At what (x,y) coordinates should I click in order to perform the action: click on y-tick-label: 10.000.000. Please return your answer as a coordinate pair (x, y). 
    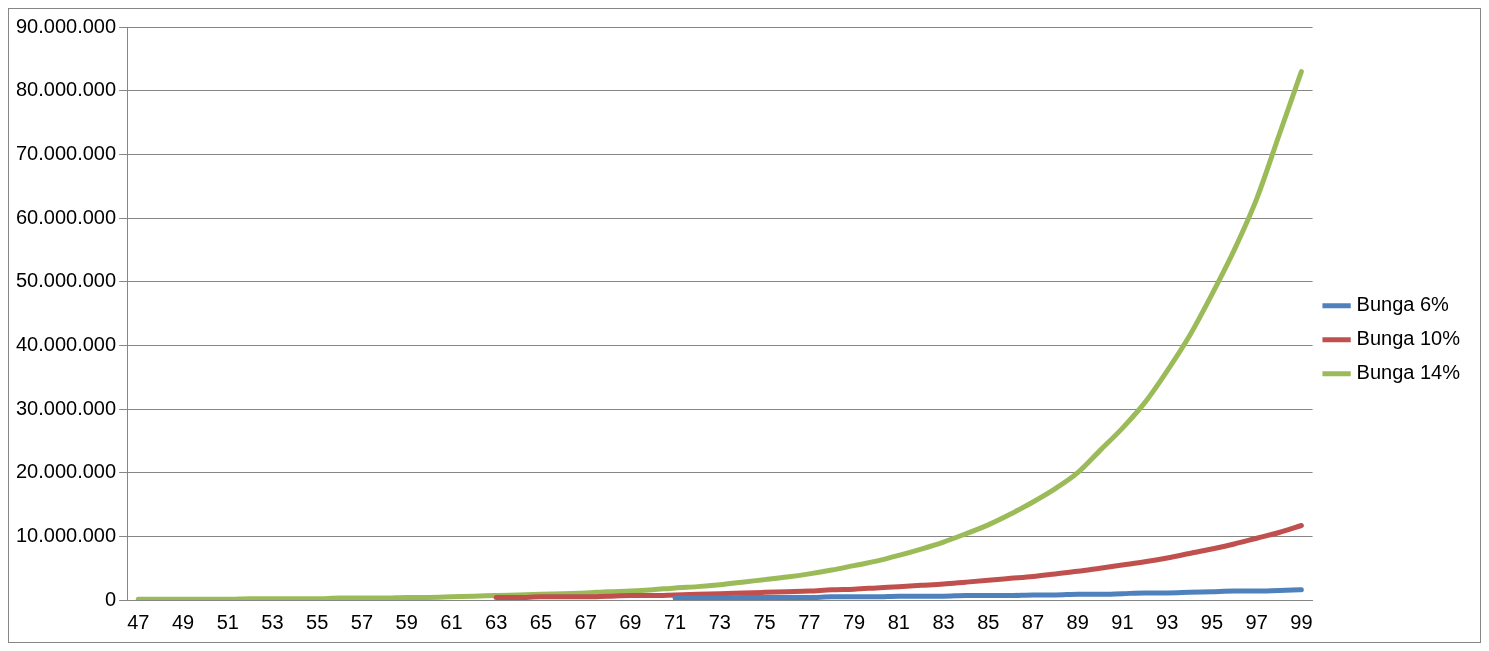
    Looking at the image, I should click on (66, 534).